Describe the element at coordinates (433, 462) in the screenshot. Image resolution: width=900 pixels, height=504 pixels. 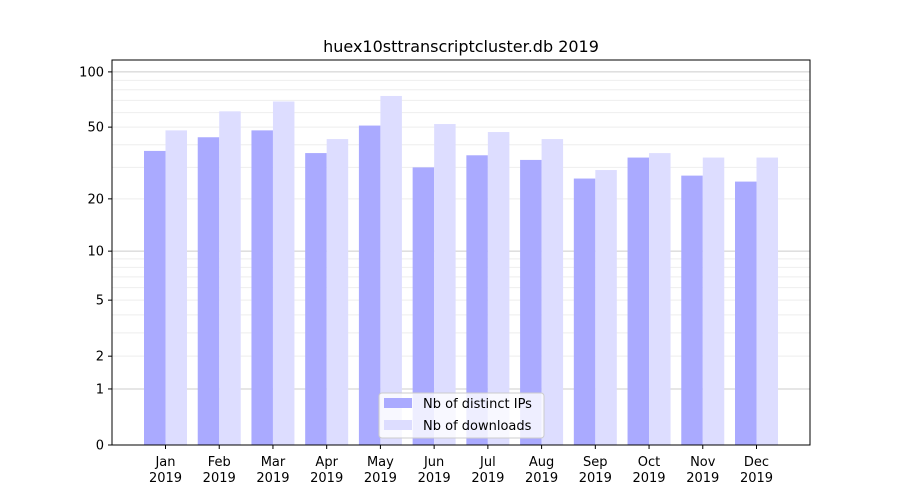
I see `x-tick-label-month: Jun` at that location.